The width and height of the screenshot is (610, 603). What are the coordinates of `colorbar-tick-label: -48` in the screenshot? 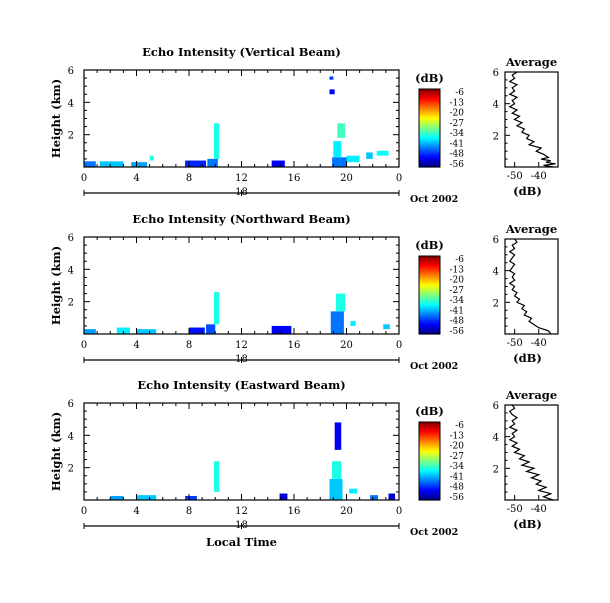 It's located at (457, 322).